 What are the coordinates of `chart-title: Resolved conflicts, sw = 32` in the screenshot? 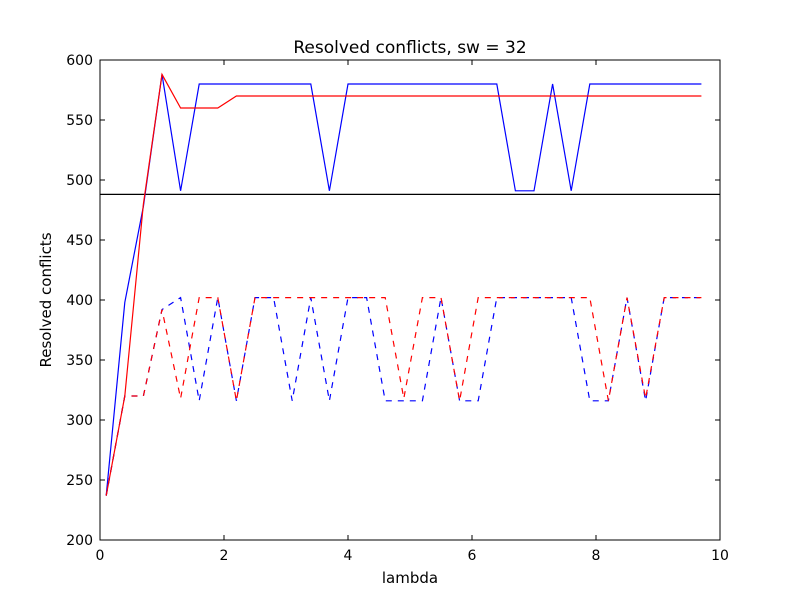 It's located at (409, 48).